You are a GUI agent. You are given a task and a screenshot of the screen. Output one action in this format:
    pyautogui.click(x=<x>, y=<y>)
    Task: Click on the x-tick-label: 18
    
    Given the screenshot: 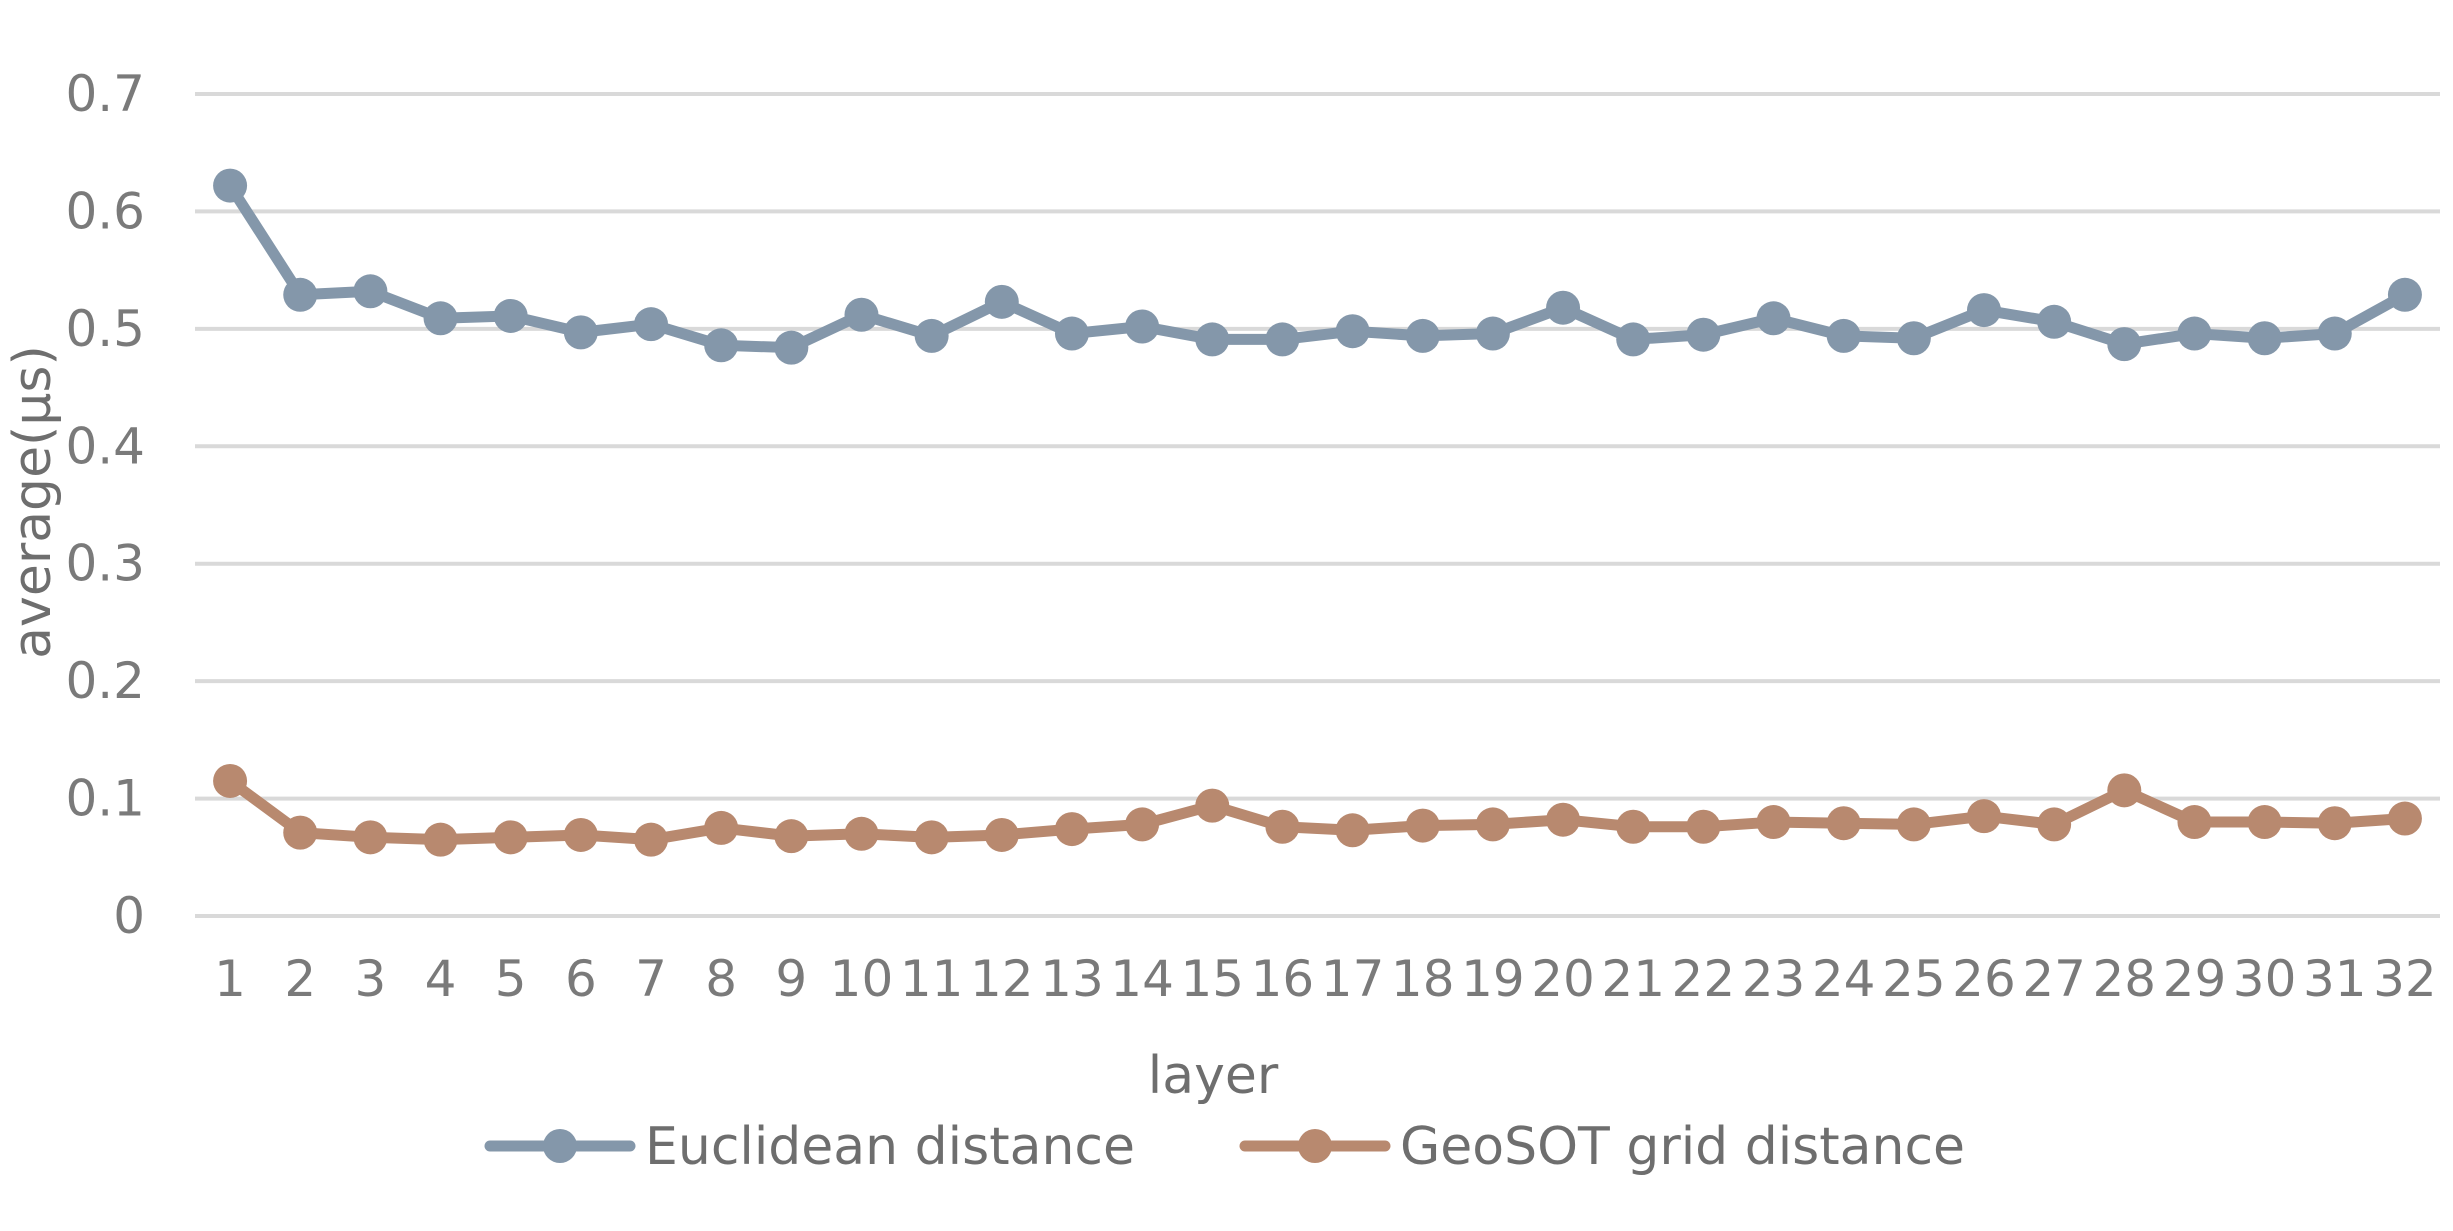 What is the action you would take?
    pyautogui.click(x=1423, y=979)
    